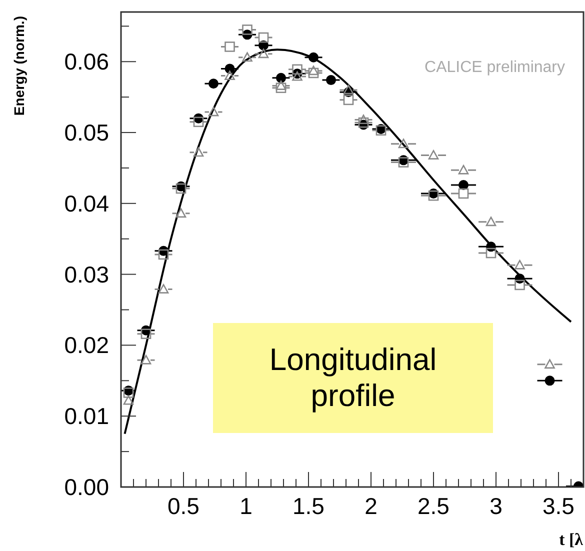 The image size is (585, 551). What do you see at coordinates (353, 377) in the screenshot?
I see `annotation: Longitudinal profile` at bounding box center [353, 377].